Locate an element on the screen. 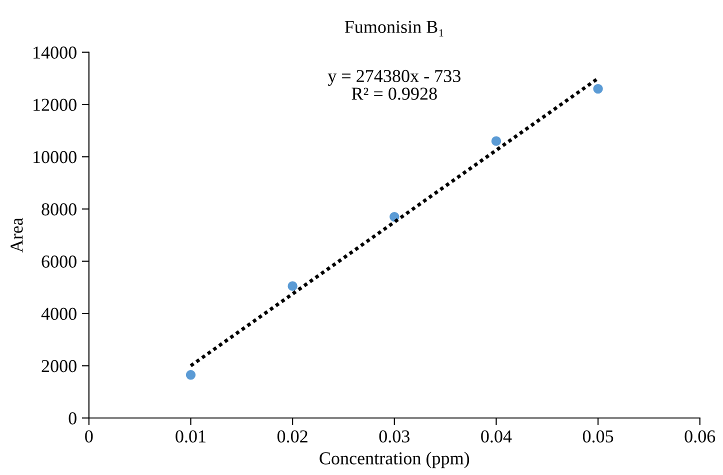  y-tick-label: 12000 is located at coordinates (55, 104).